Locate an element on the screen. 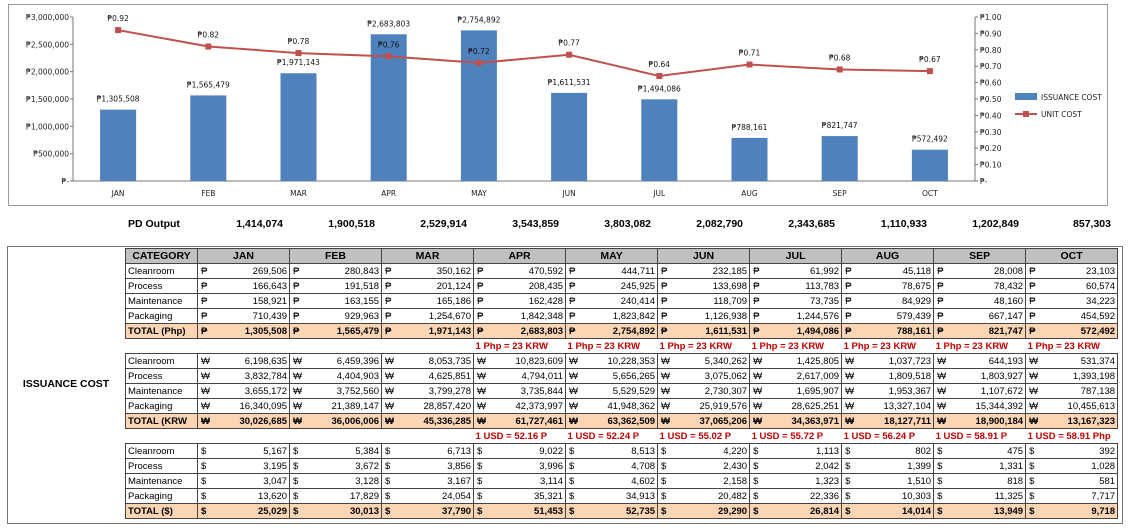  total-value: 13,167,323 is located at coordinates (1078, 421).